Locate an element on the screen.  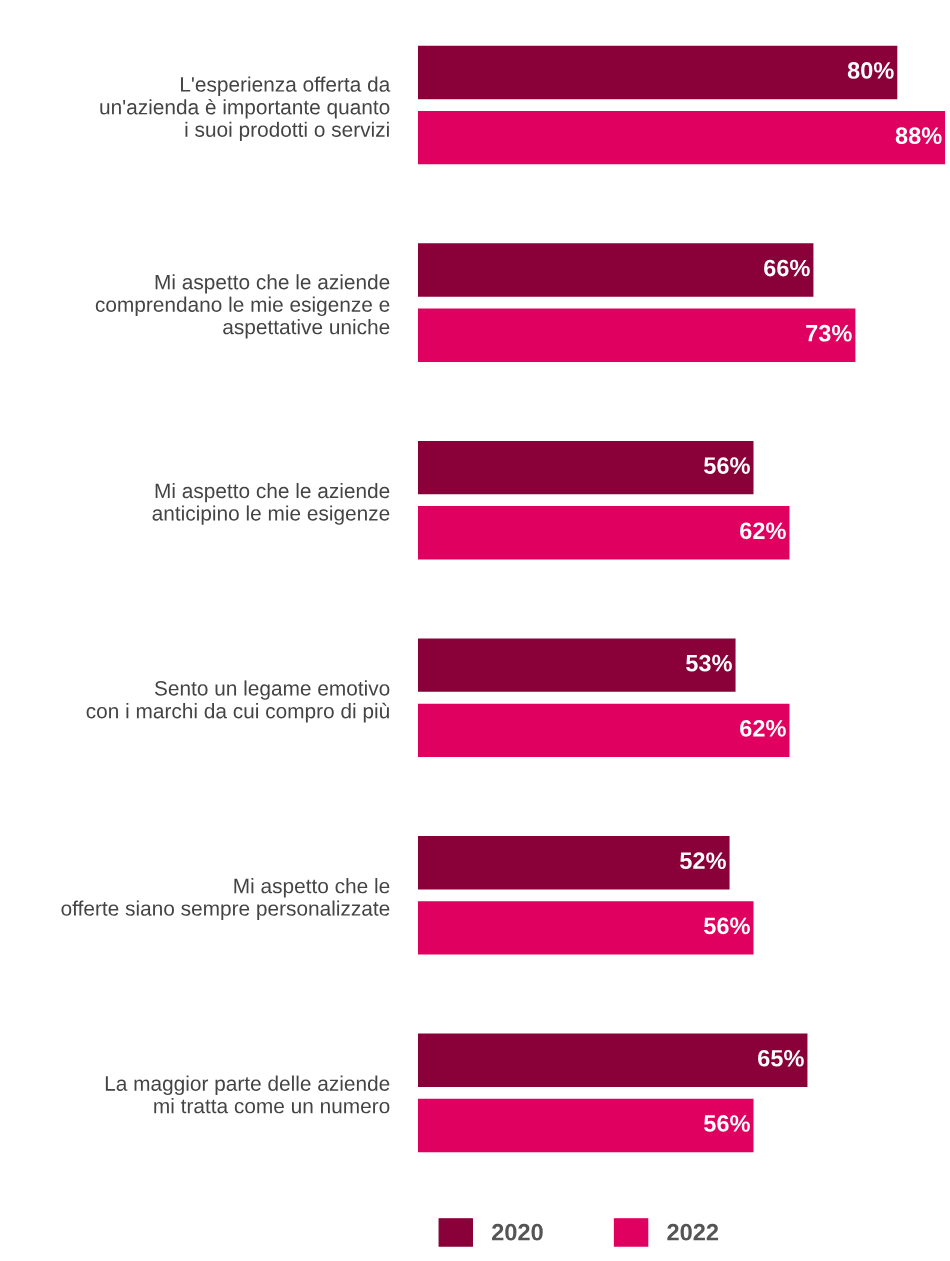
data-label: 65% is located at coordinates (781, 1058).